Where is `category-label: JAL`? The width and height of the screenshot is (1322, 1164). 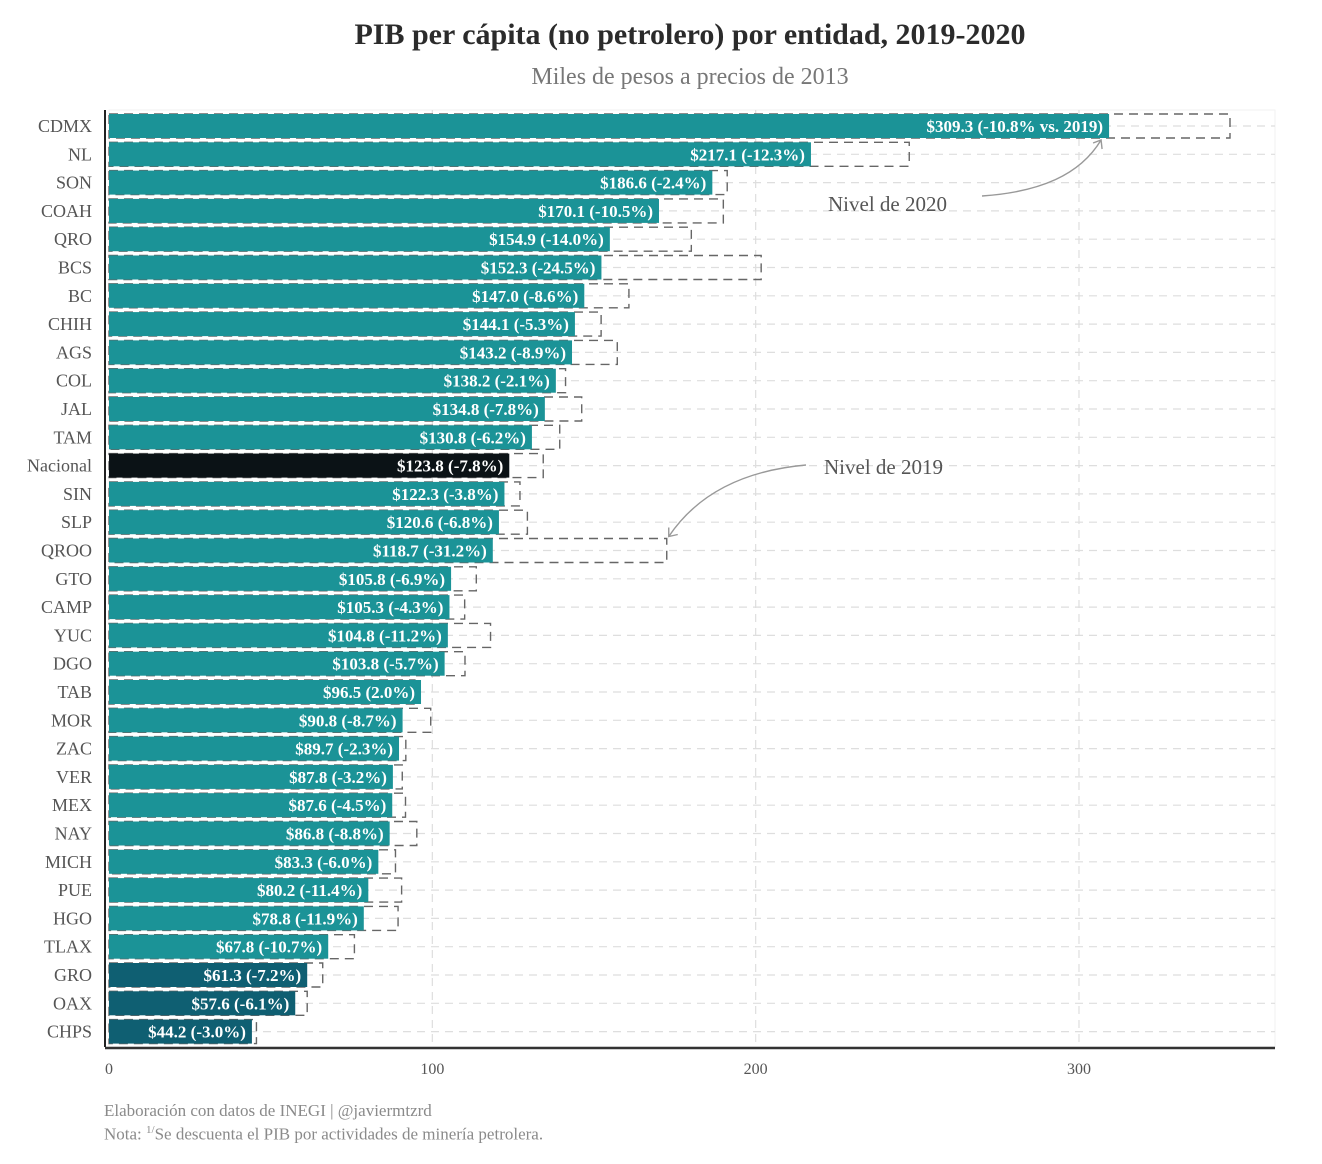 category-label: JAL is located at coordinates (76, 409).